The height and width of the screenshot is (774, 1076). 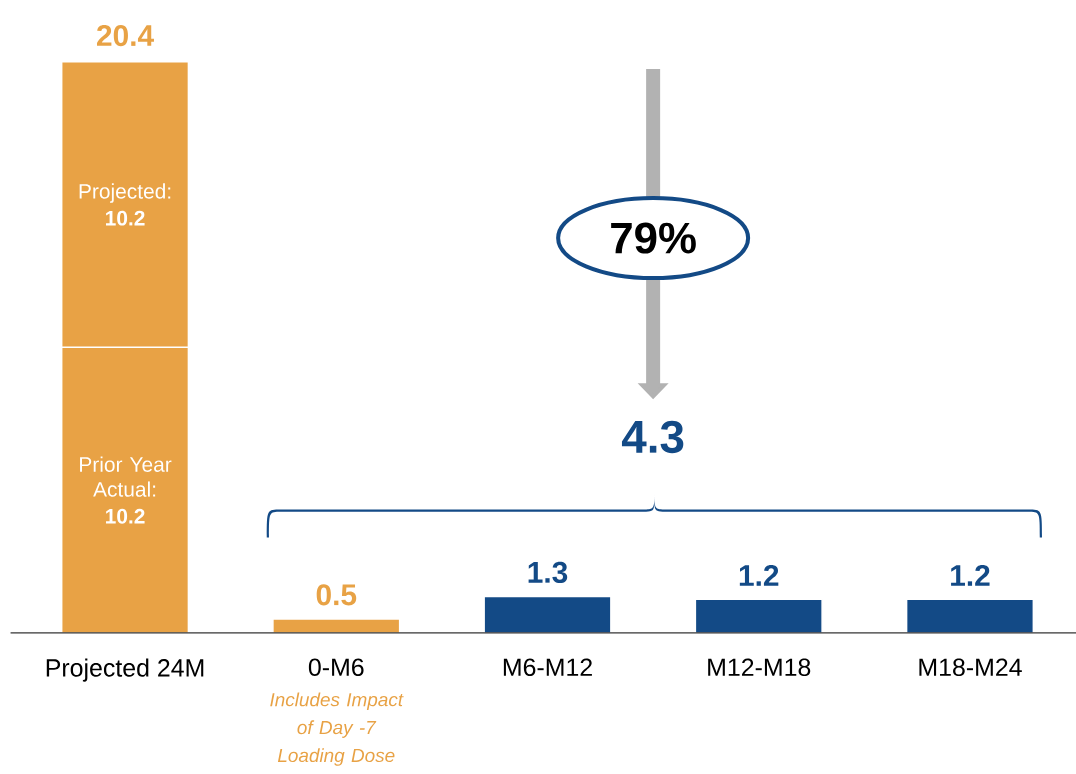 I want to click on data-label: 0.5, so click(x=336, y=595).